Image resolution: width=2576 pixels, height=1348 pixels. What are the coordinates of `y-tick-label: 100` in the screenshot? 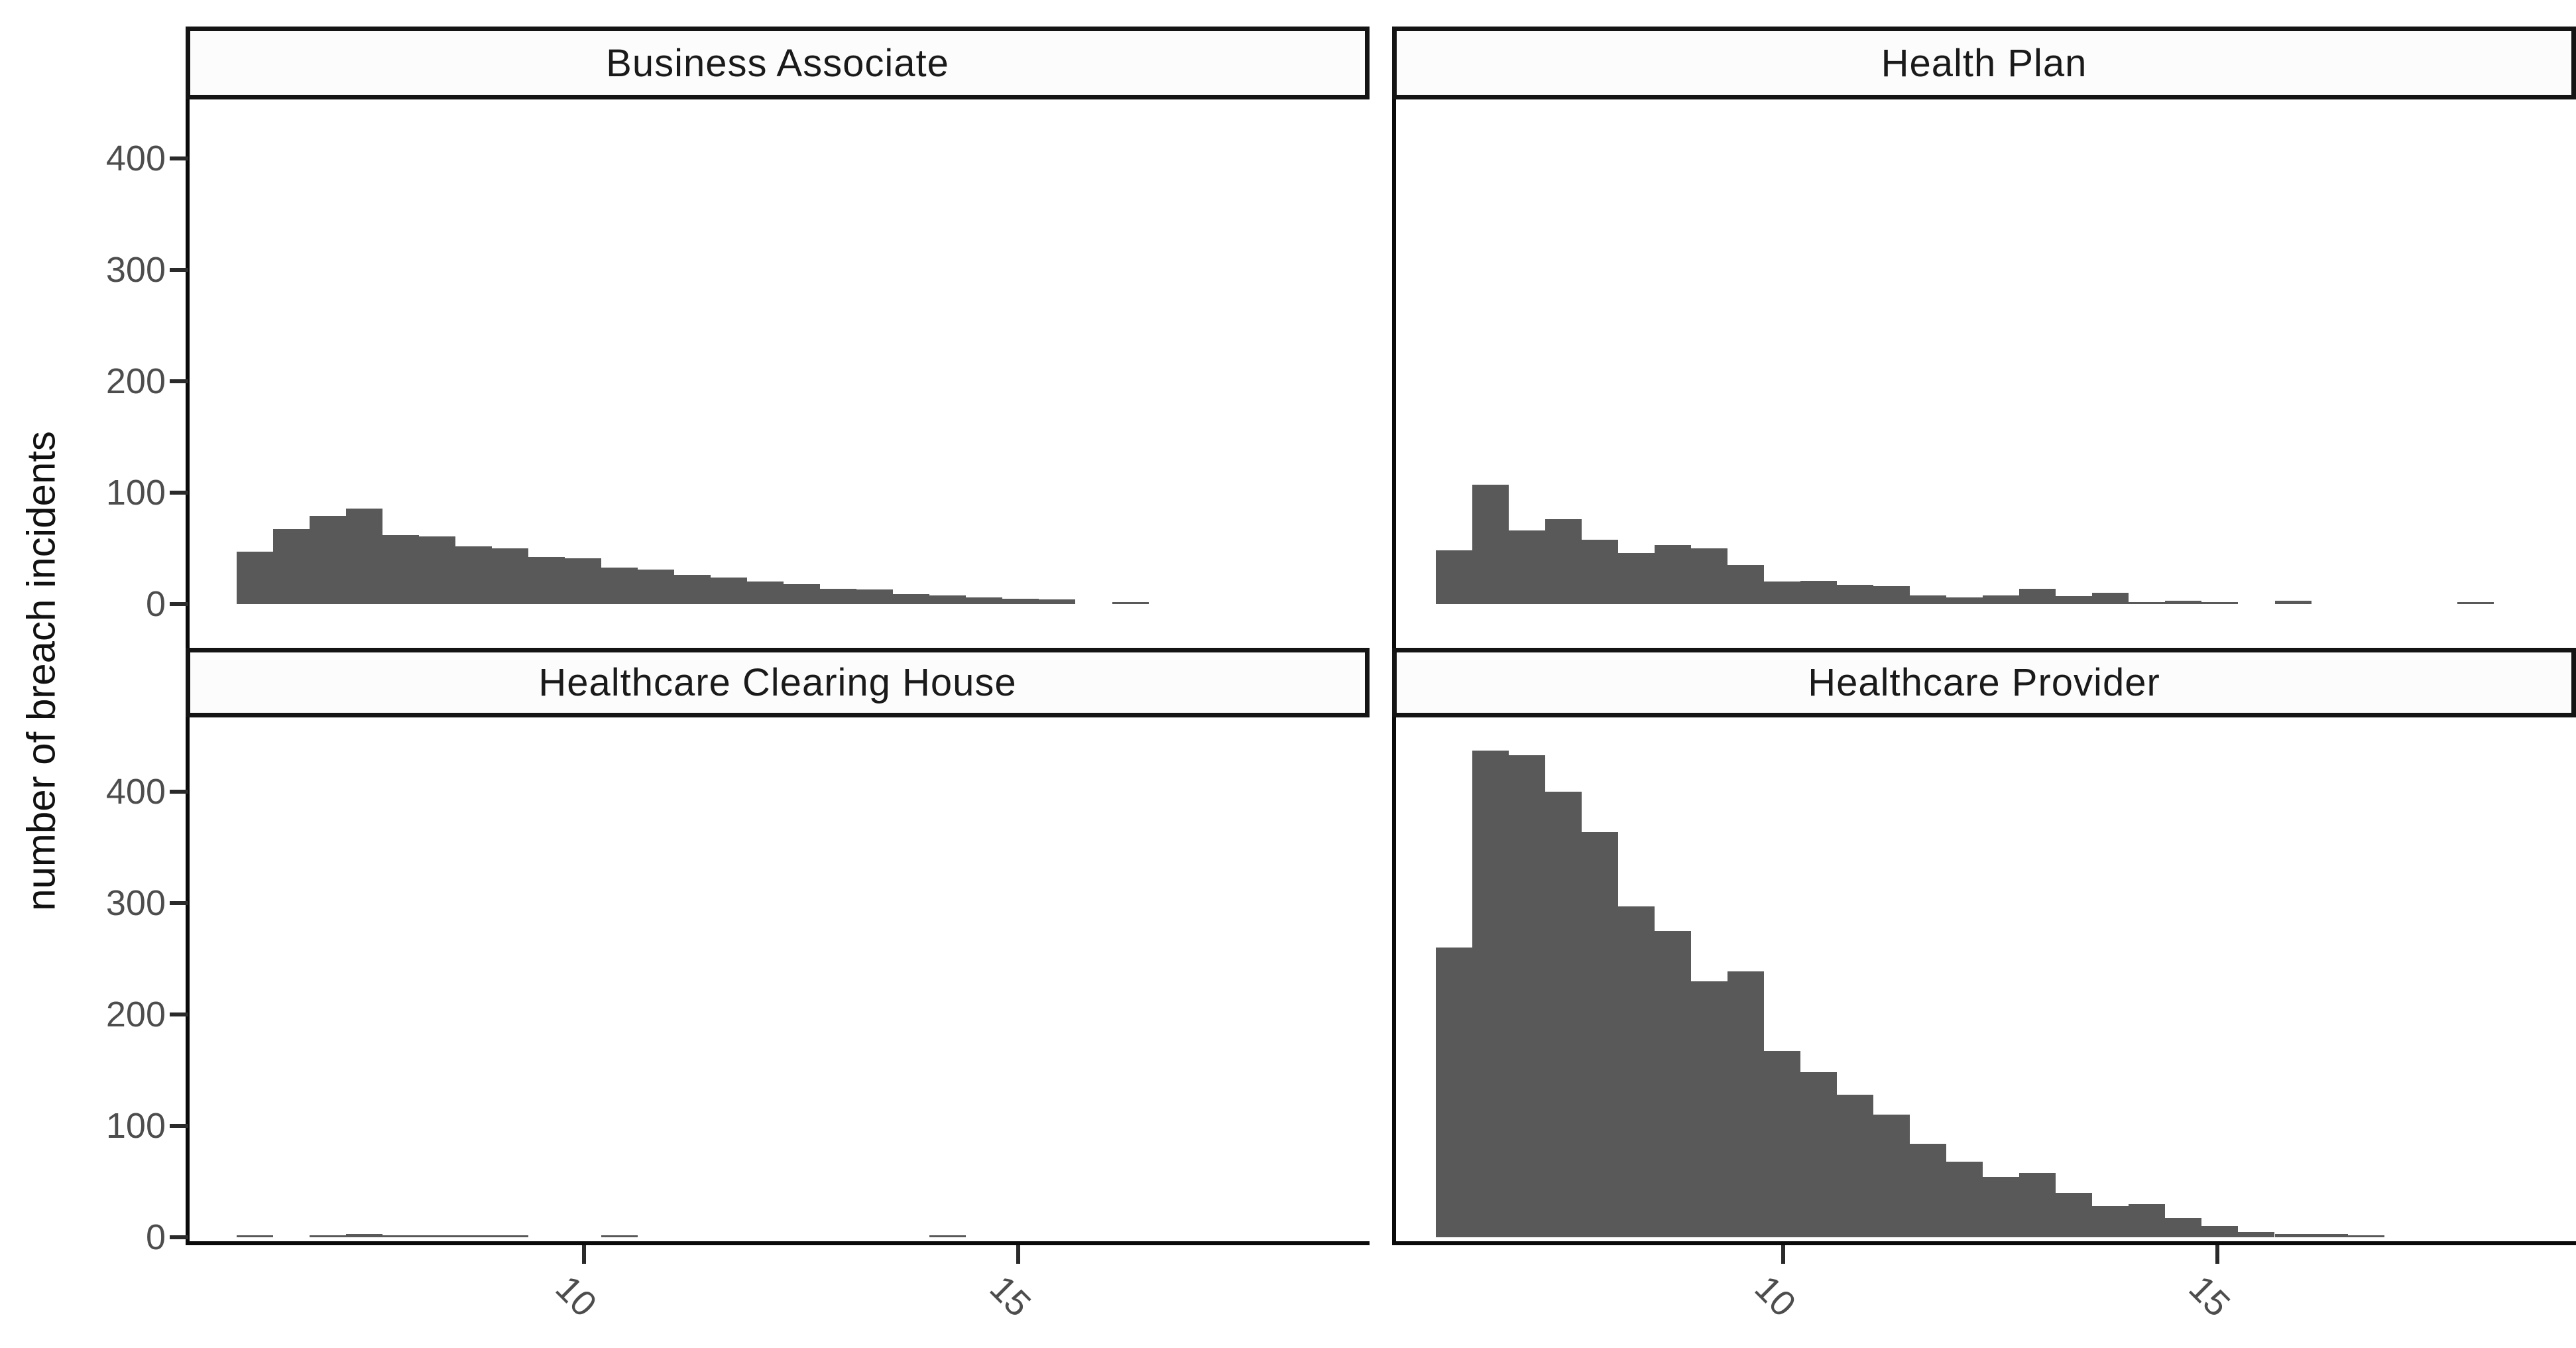 It's located at (135, 493).